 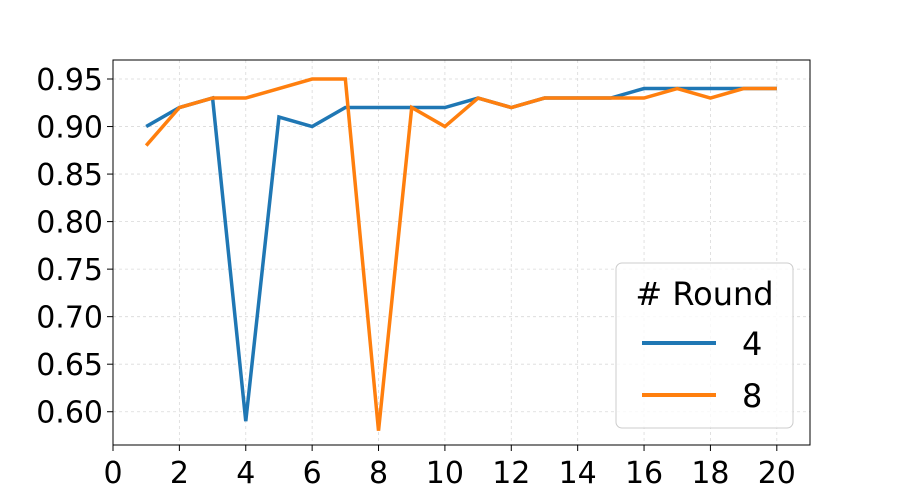 What do you see at coordinates (704, 294) in the screenshot?
I see `legend-title: # Round` at bounding box center [704, 294].